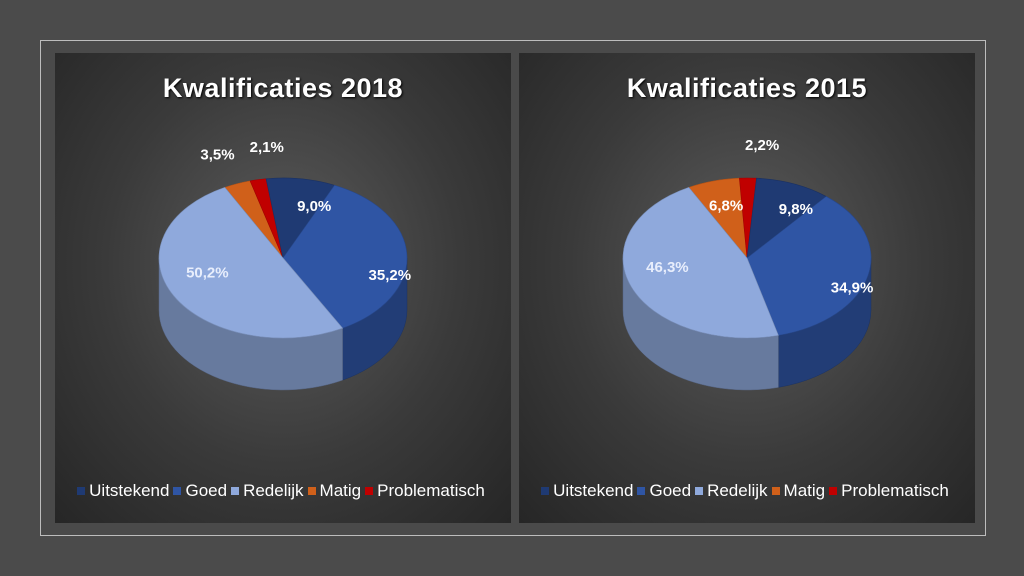 This screenshot has height=576, width=1024. I want to click on chart-title: Kwalificaties 2015, so click(747, 88).